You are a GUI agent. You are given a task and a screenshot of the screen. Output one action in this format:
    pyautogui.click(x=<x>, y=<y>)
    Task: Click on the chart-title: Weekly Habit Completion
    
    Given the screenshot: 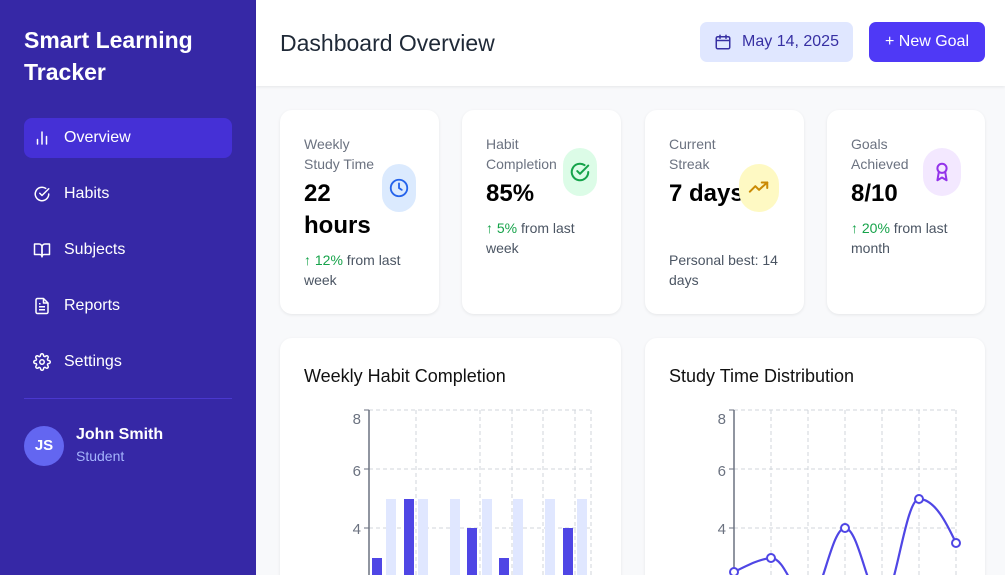 What is the action you would take?
    pyautogui.click(x=405, y=376)
    